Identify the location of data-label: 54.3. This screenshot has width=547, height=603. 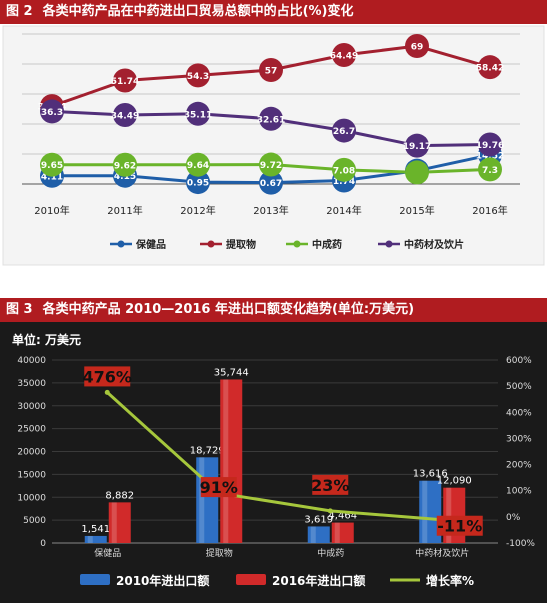
(198, 77).